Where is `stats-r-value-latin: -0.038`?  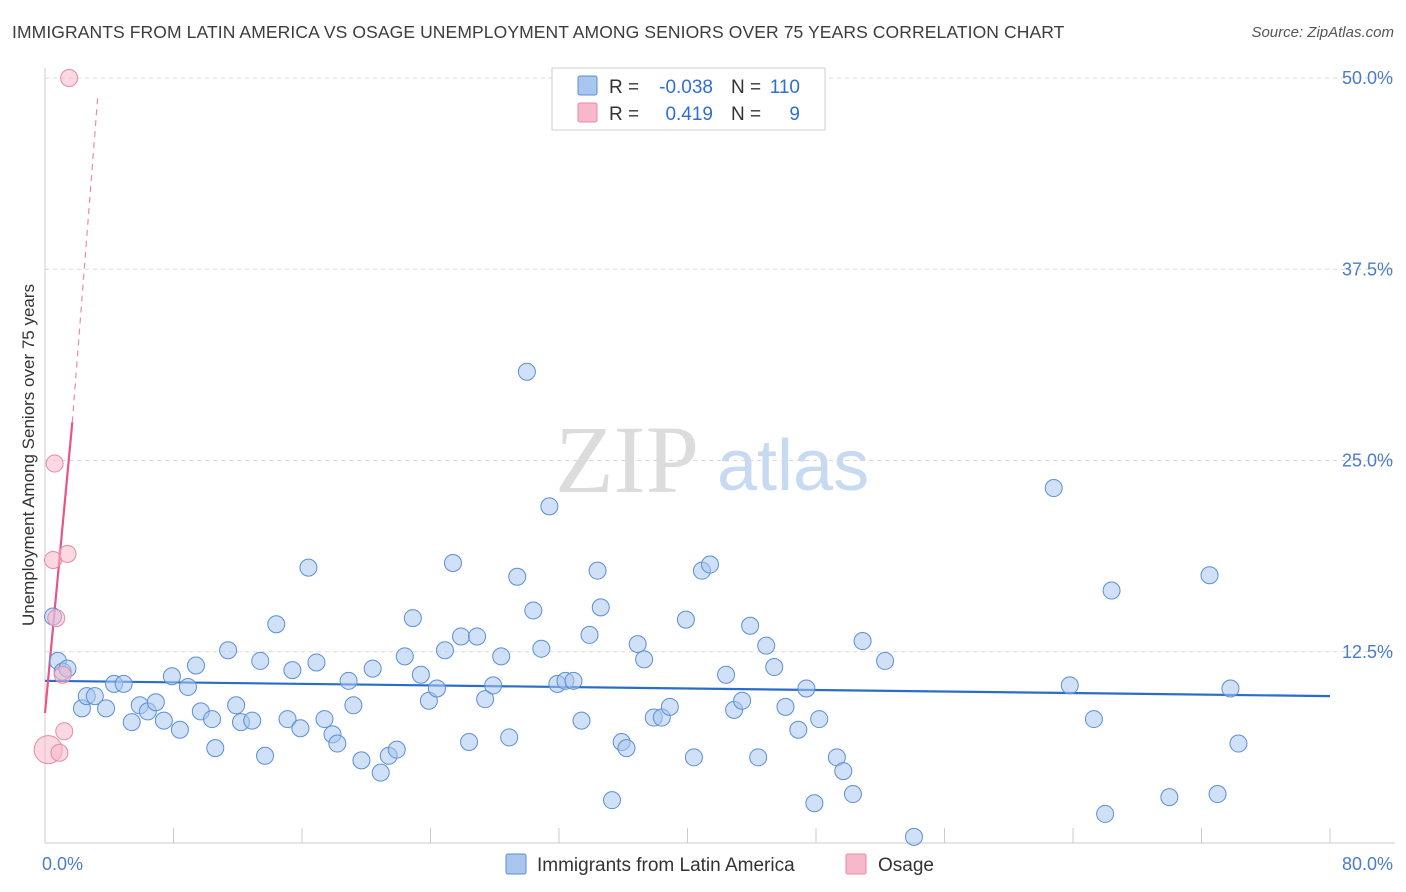
stats-r-value-latin: -0.038 is located at coordinates (686, 87).